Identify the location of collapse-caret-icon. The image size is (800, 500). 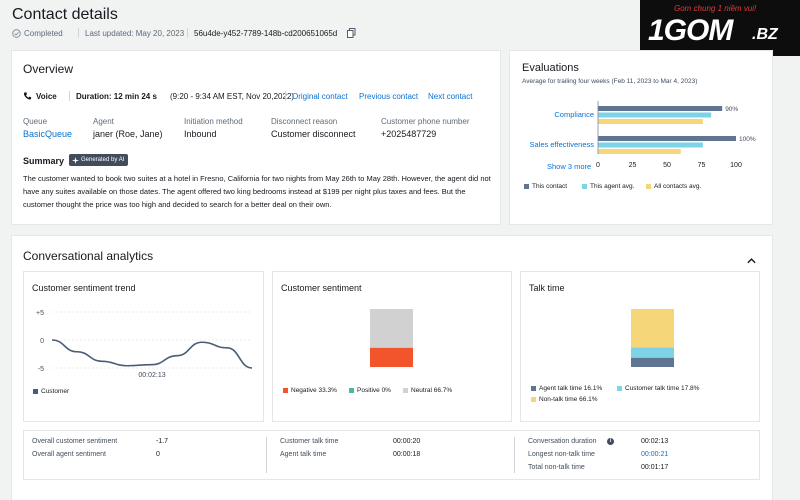
(751, 260).